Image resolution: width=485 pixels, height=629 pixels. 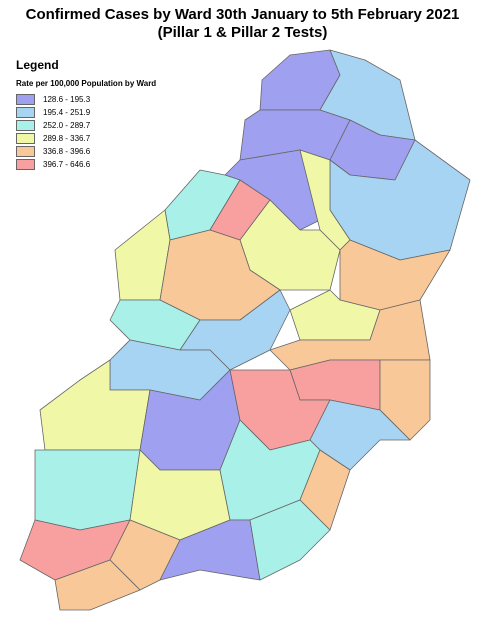 What do you see at coordinates (67, 138) in the screenshot?
I see `legend-label: 289.8 - 336.7` at bounding box center [67, 138].